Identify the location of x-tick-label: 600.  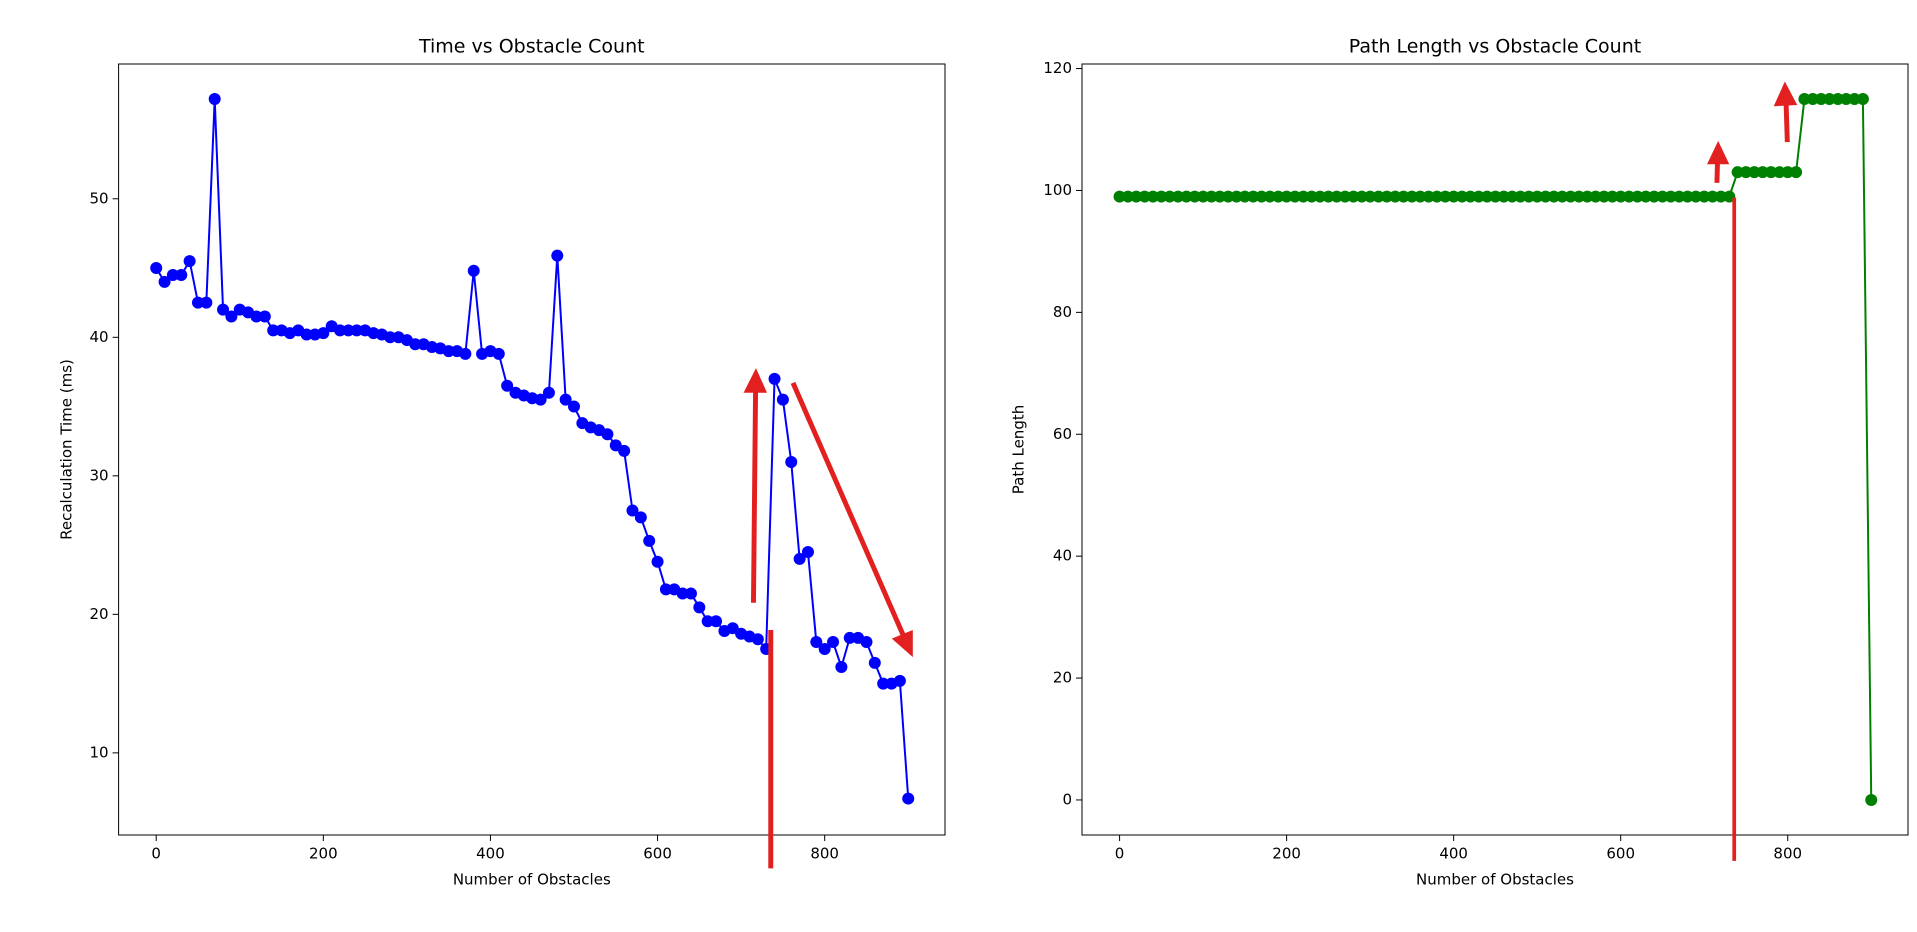
(657, 854).